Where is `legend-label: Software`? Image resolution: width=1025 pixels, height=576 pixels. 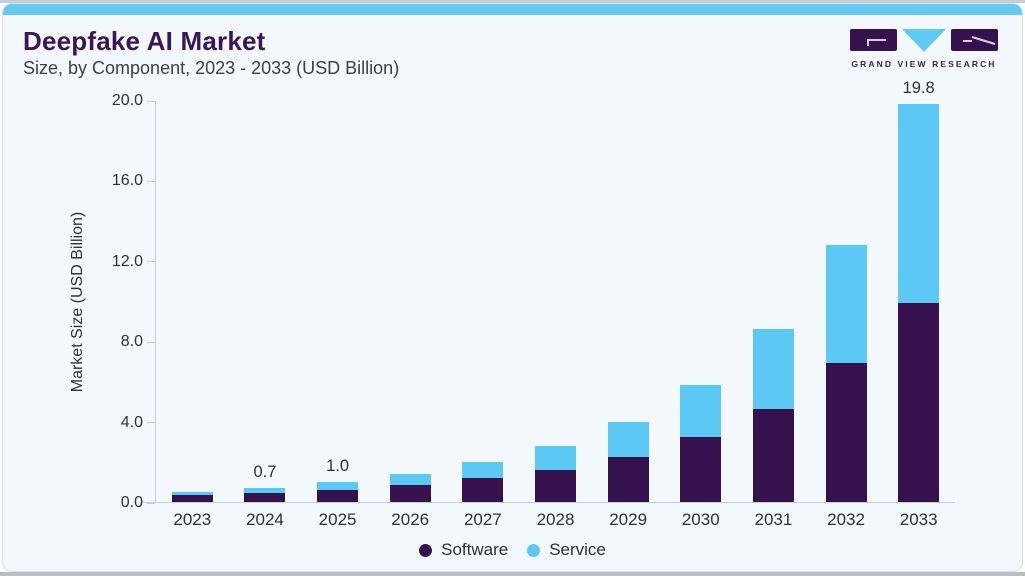 legend-label: Software is located at coordinates (475, 549).